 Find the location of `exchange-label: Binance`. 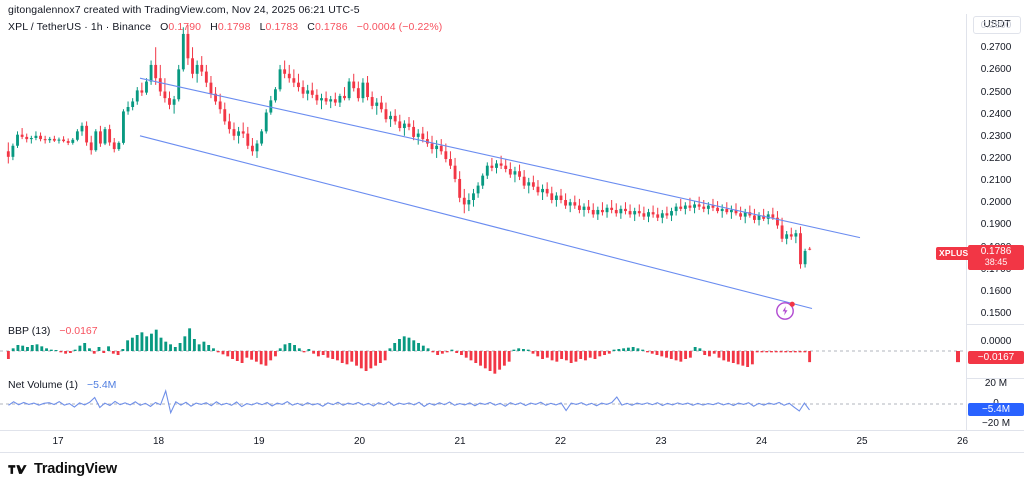

exchange-label: Binance is located at coordinates (132, 27).